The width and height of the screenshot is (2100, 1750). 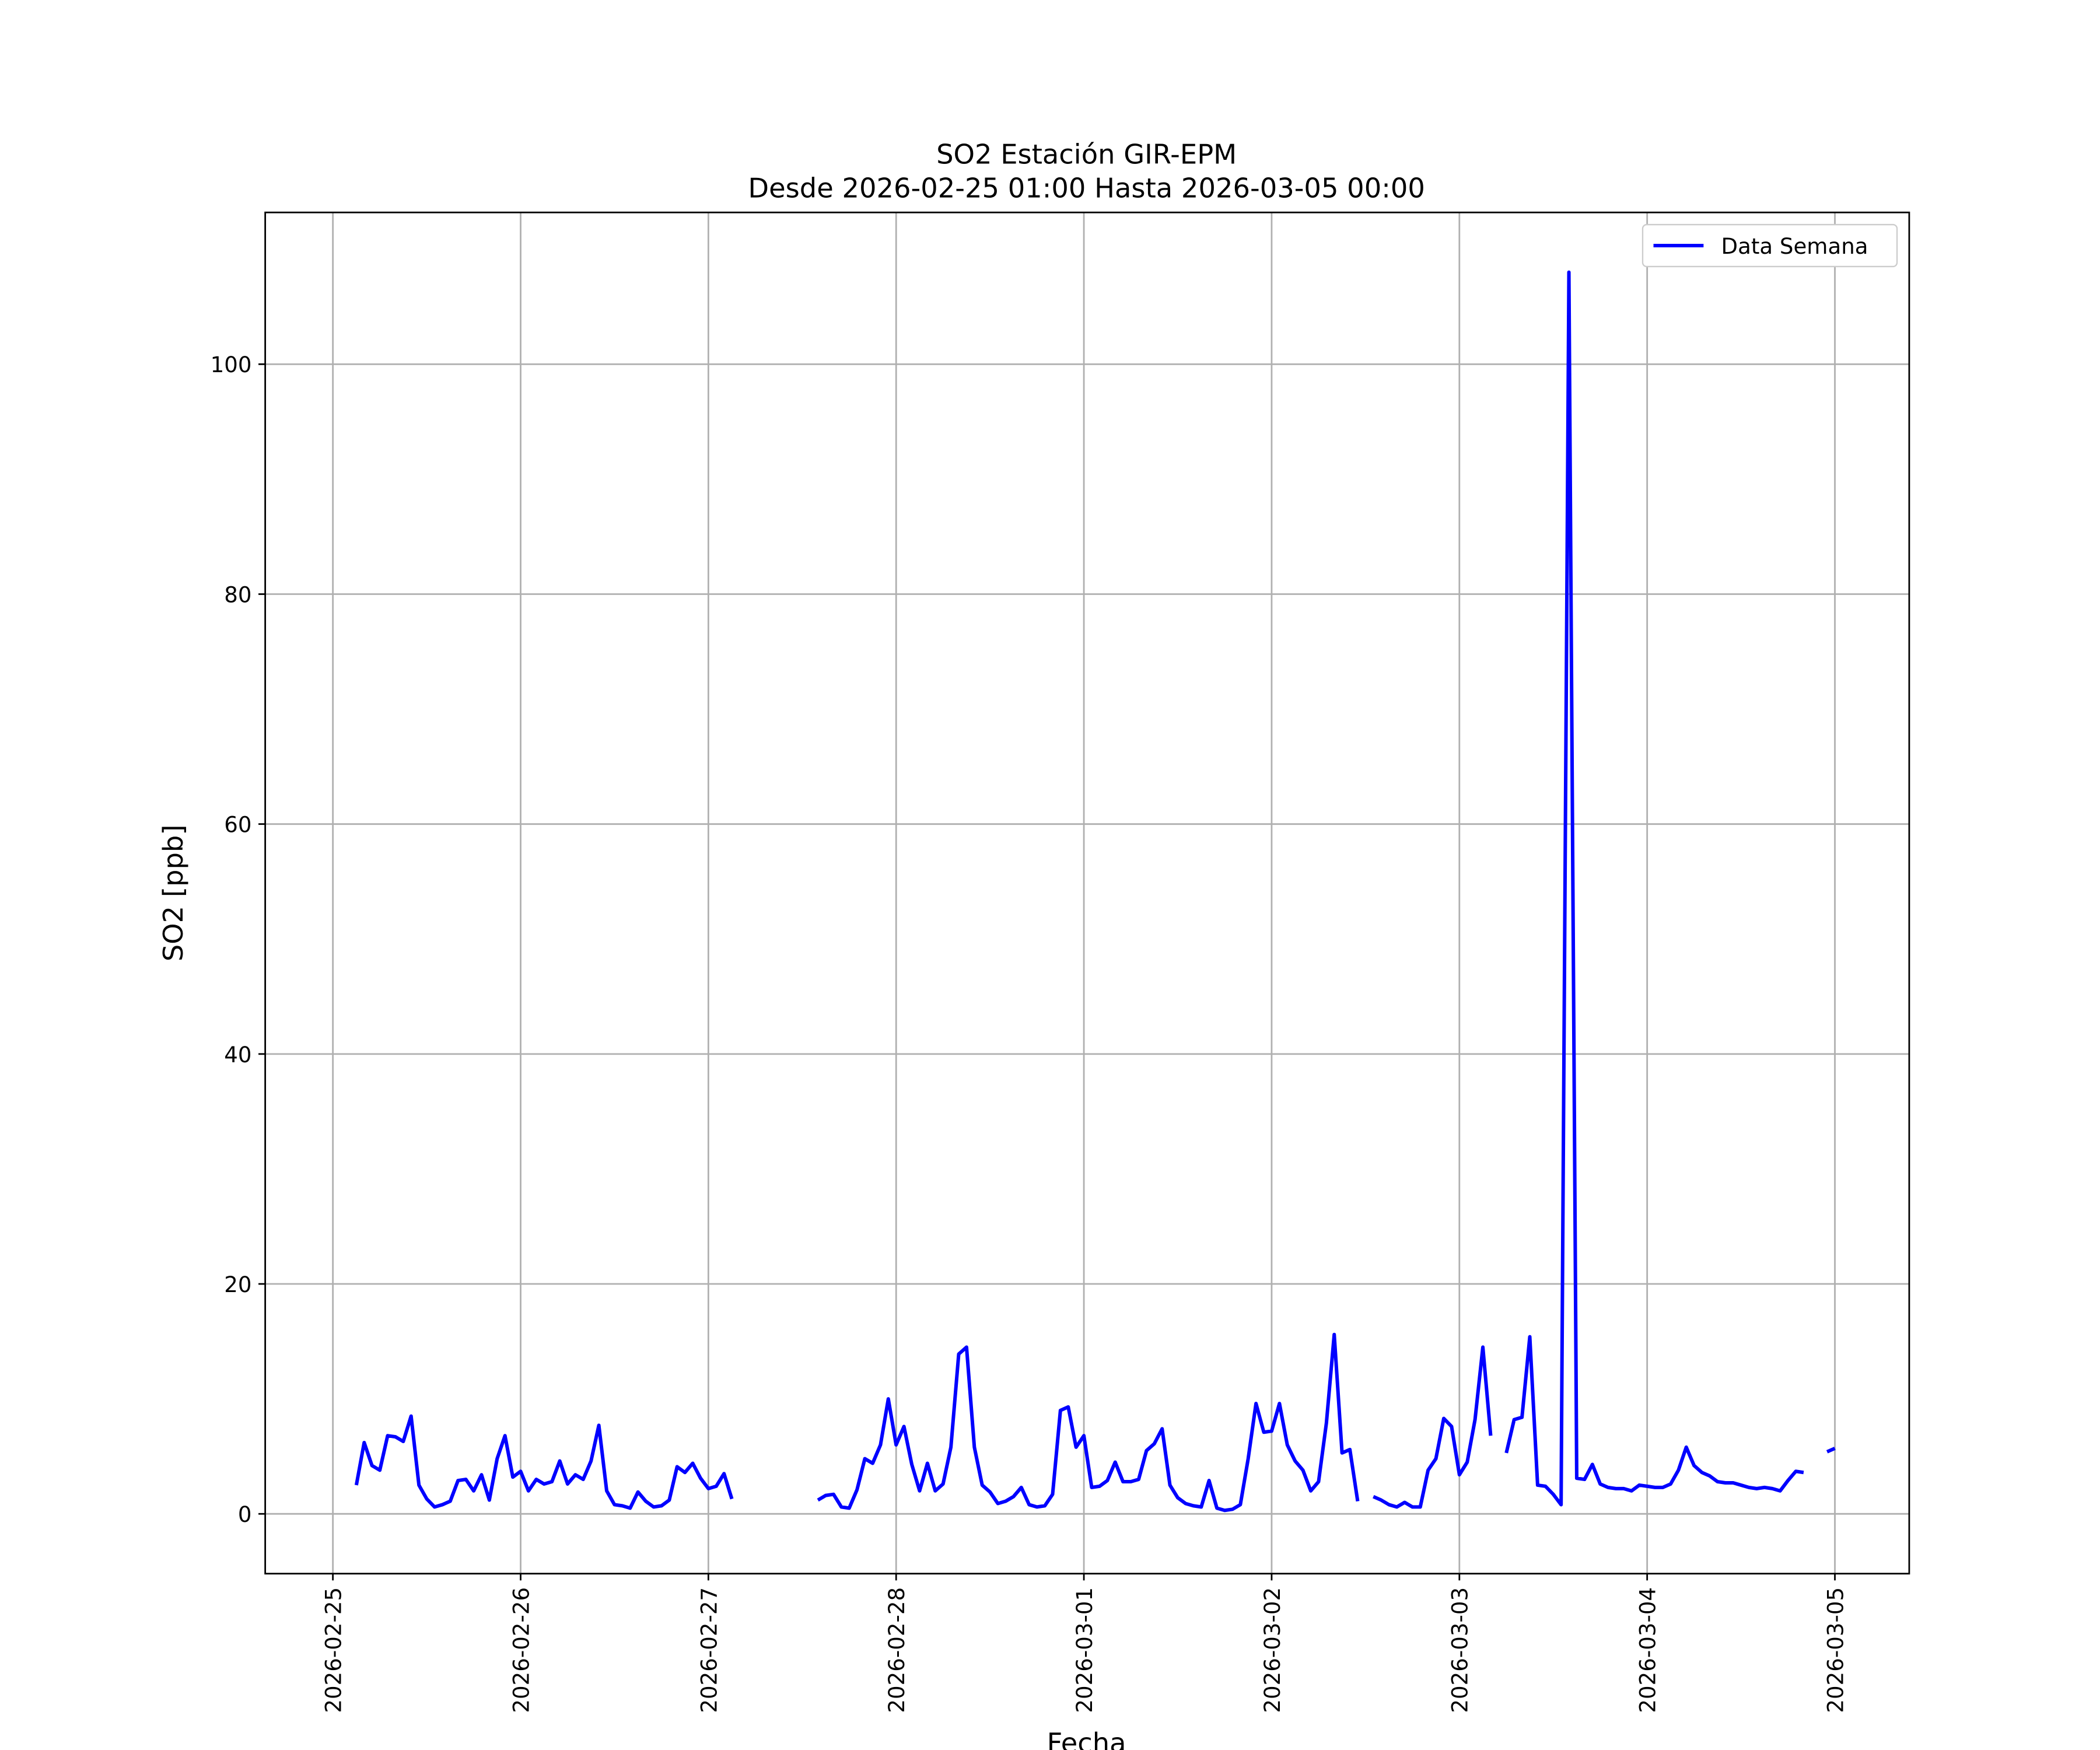 I want to click on x-tick-label: 2026-03-02, so click(x=1272, y=1650).